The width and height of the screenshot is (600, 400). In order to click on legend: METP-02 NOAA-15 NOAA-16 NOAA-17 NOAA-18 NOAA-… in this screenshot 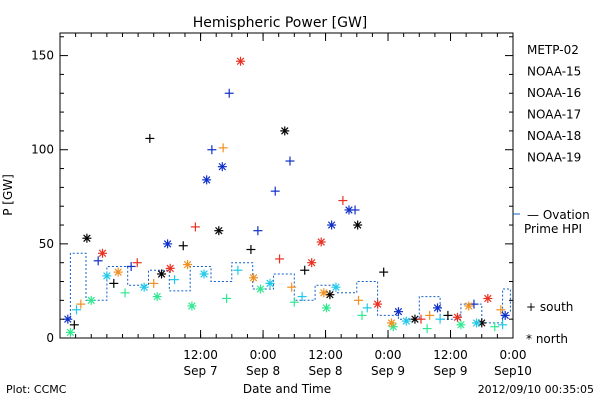, I will do `click(554, 104)`.